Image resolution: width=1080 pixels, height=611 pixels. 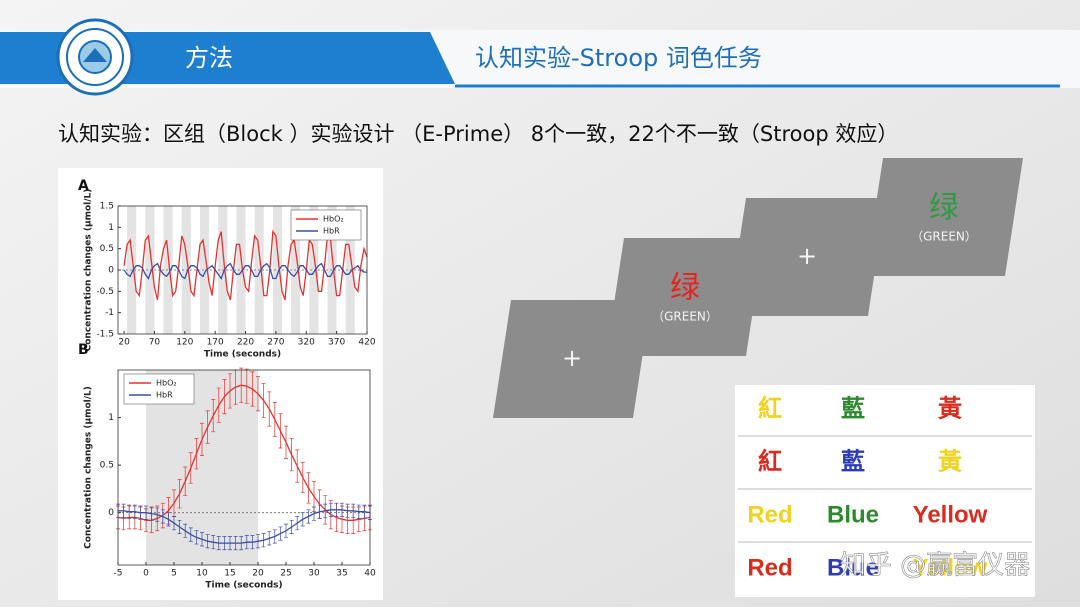 What do you see at coordinates (285, 574) in the screenshot?
I see `x-tick-label: 25` at bounding box center [285, 574].